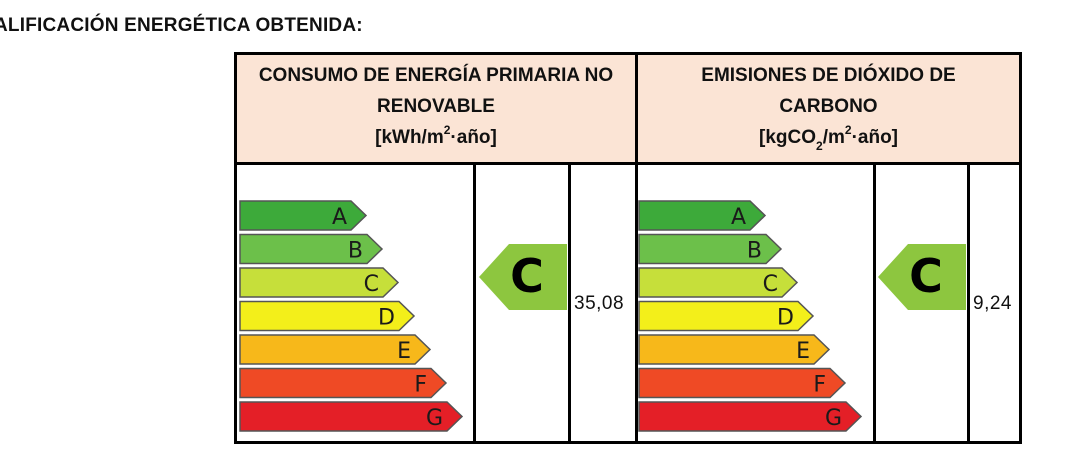  Describe the element at coordinates (311, 249) in the screenshot. I see `consumo-bar-b: B` at that location.